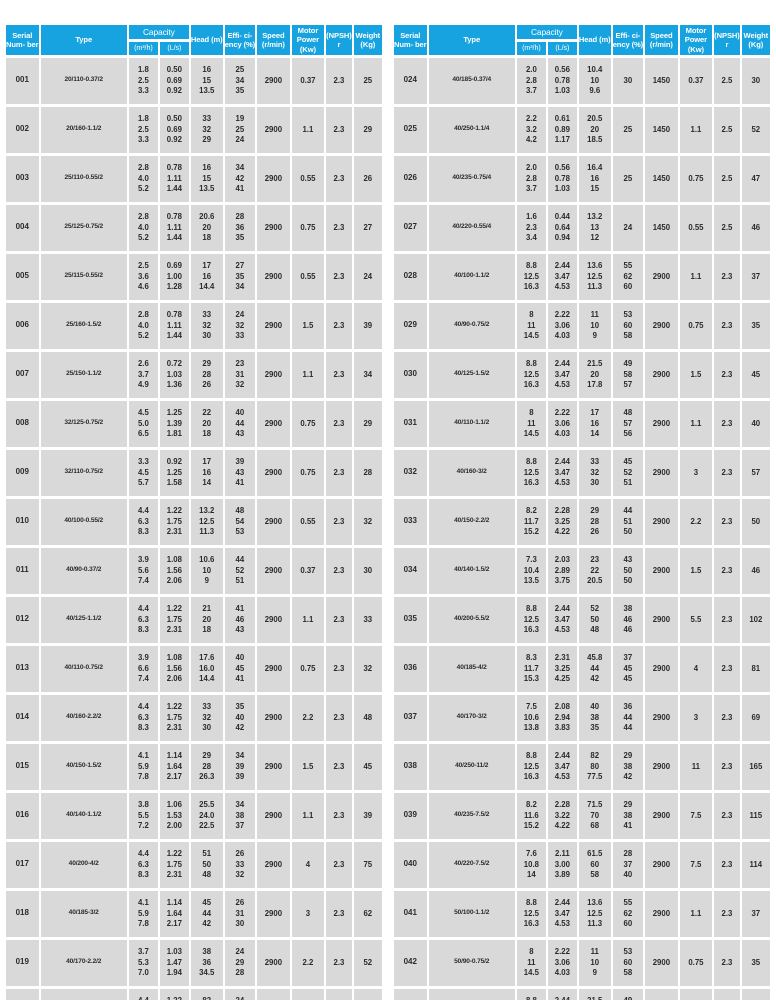  I want to click on cell-serial-number: 005, so click(22, 276).